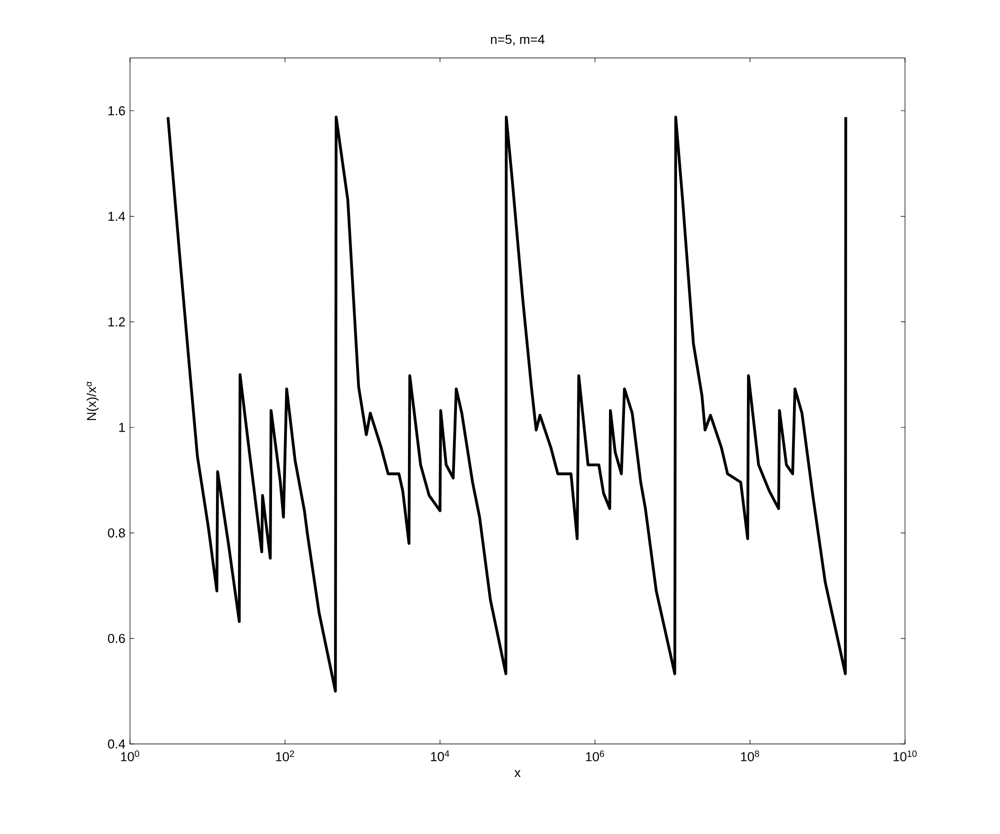 This screenshot has height=834, width=1000. I want to click on y-tick-label: 0.4, so click(117, 744).